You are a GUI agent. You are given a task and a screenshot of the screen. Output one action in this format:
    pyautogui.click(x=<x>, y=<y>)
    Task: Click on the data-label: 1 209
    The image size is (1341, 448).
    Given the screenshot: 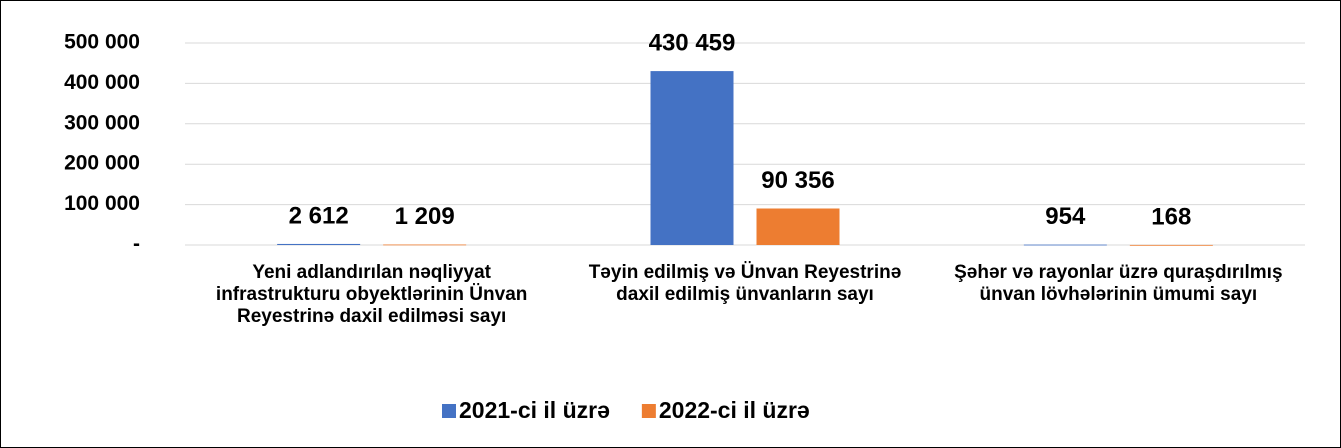 What is the action you would take?
    pyautogui.click(x=425, y=216)
    